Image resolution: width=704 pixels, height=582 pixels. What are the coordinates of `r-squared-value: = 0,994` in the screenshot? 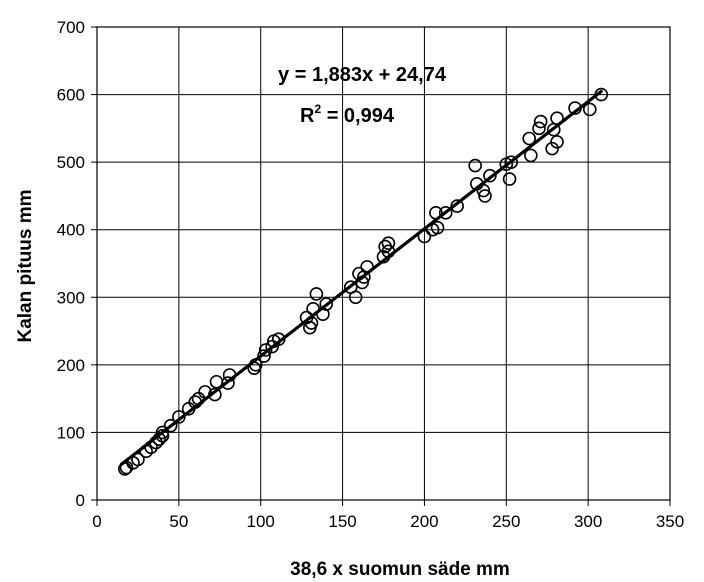 It's located at (358, 116).